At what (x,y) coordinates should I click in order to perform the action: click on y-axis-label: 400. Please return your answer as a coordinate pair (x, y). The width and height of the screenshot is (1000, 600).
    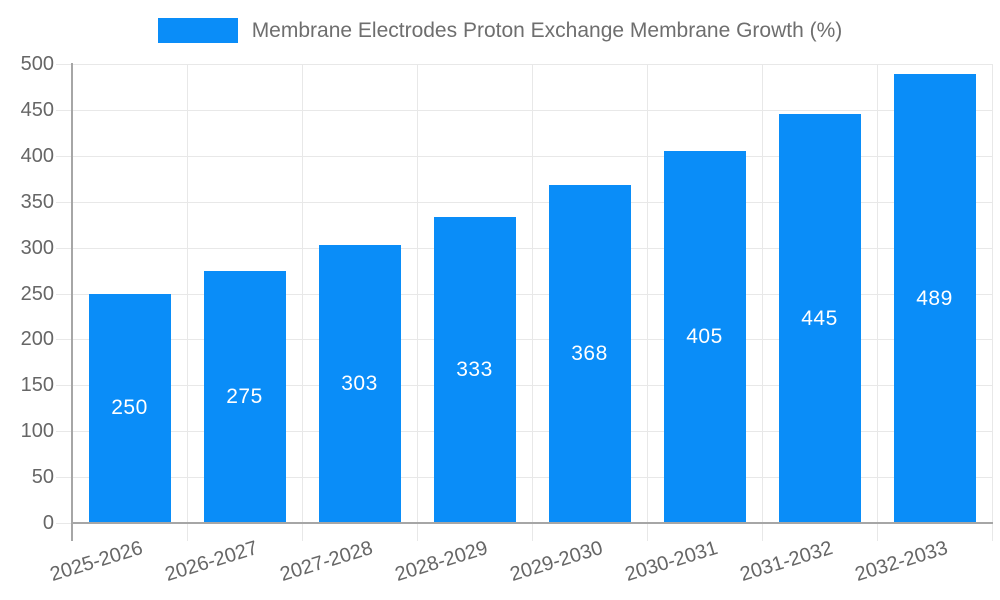
    Looking at the image, I should click on (37, 155).